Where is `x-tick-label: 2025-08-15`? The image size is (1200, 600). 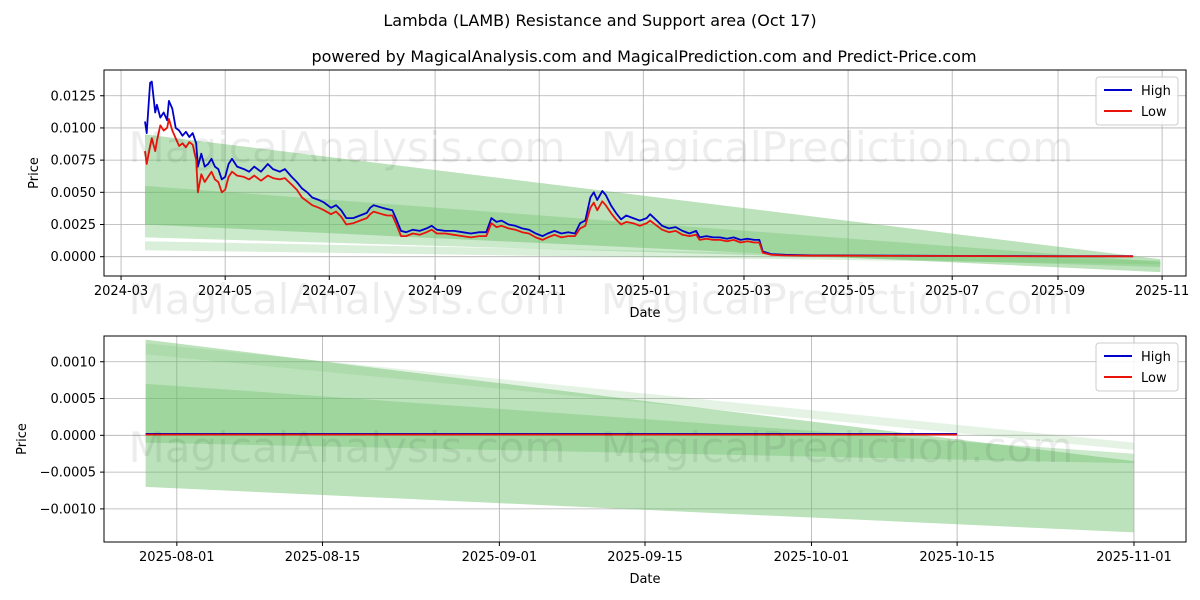
x-tick-label: 2025-08-15 is located at coordinates (323, 557).